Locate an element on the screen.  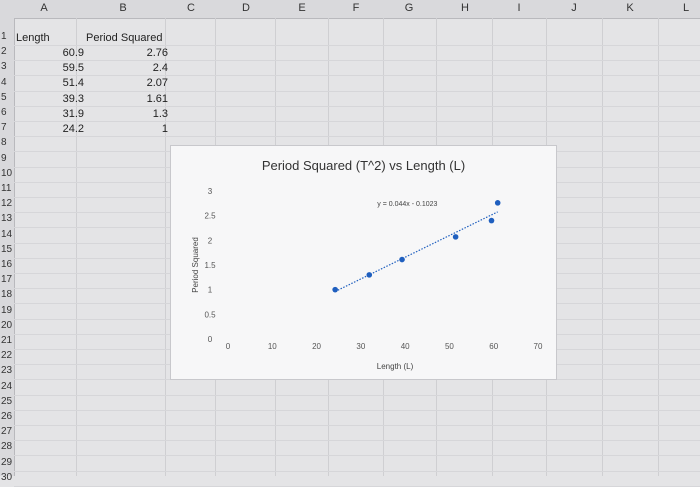
cell-a6: 31.9 is located at coordinates (73, 114).